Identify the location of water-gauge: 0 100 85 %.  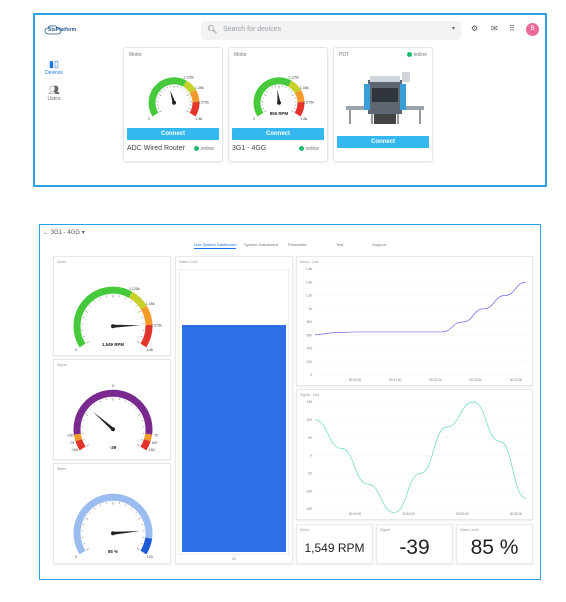
(113, 526).